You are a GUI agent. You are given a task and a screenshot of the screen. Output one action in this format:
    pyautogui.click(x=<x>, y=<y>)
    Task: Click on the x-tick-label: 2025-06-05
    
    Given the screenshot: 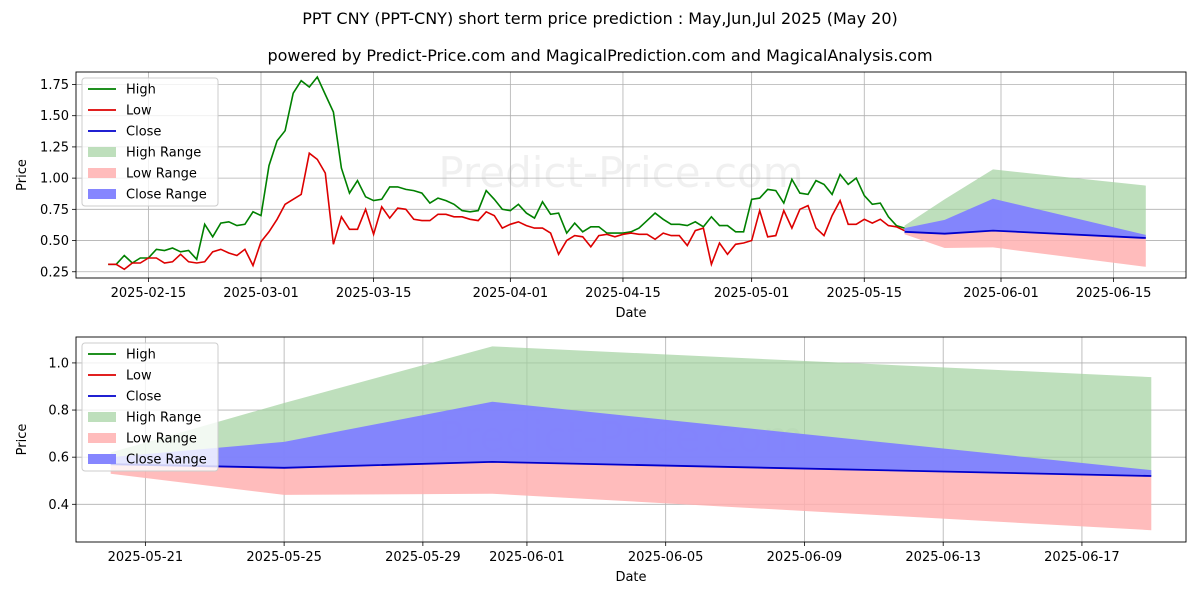 What is the action you would take?
    pyautogui.click(x=666, y=557)
    